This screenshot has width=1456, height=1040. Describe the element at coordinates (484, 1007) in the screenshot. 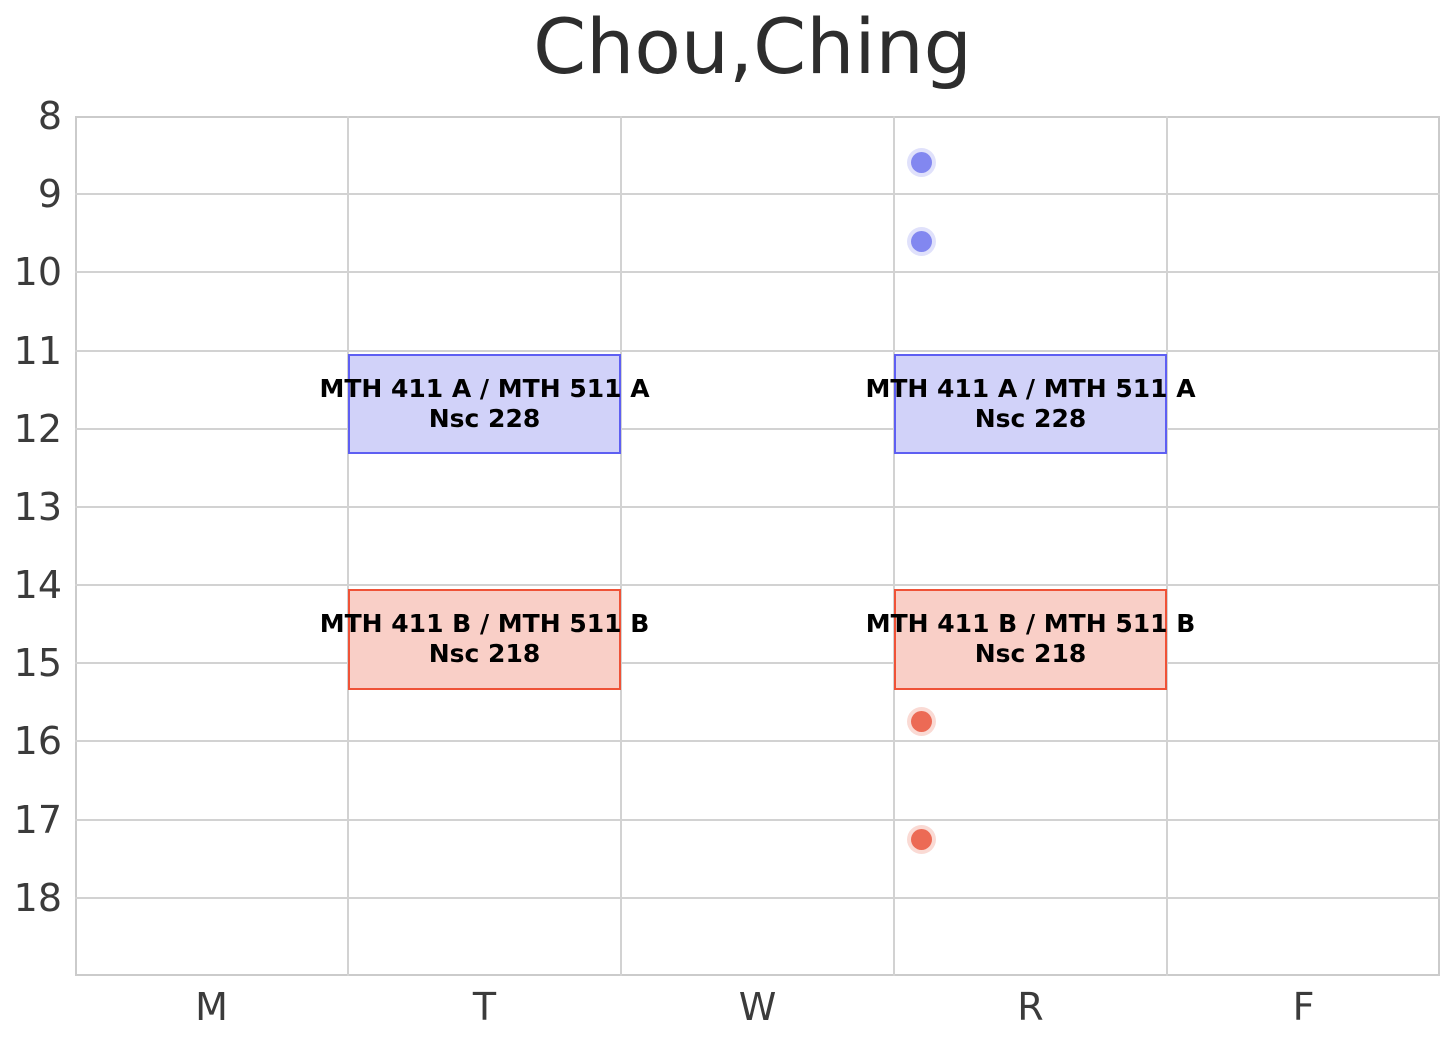

I see `x-tick-label: T` at that location.